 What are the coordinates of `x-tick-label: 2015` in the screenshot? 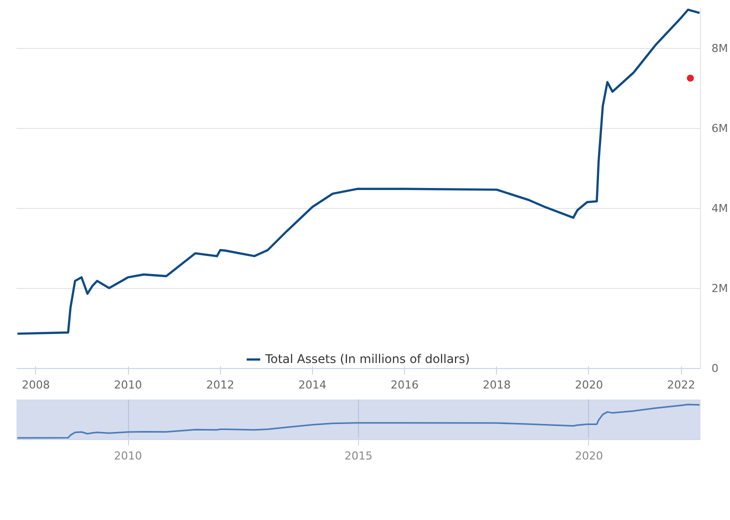 It's located at (358, 456).